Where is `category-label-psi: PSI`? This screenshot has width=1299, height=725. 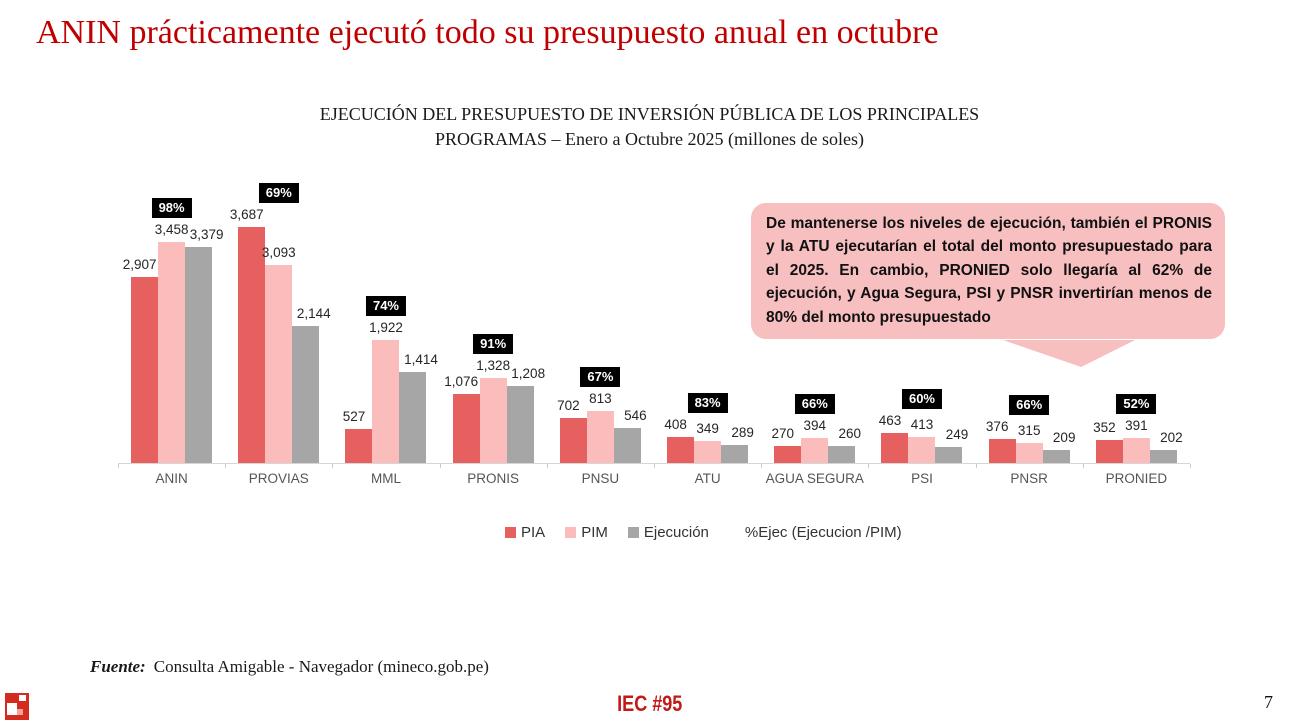
category-label-psi: PSI is located at coordinates (922, 478).